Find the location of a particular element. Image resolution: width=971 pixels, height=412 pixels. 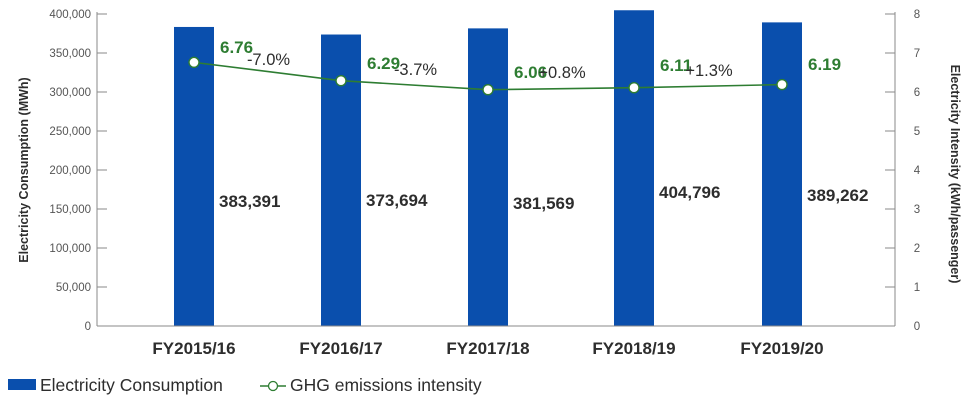

intensity-value-label: 6.19 is located at coordinates (824, 64).